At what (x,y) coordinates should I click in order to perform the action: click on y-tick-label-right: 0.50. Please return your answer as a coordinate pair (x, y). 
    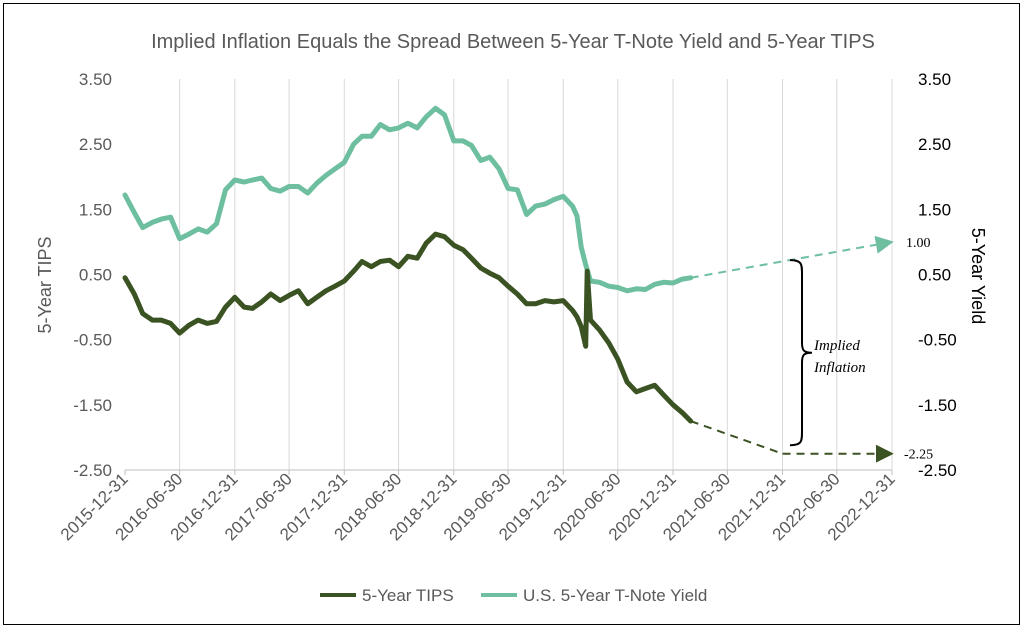
    Looking at the image, I should click on (934, 275).